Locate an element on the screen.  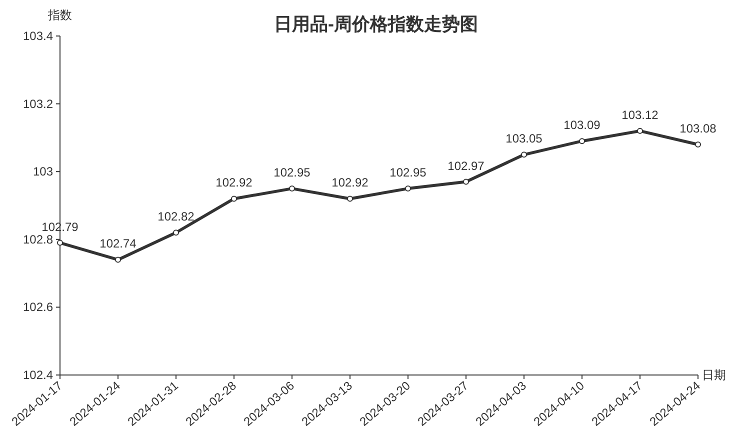
data-label: 102.74 is located at coordinates (118, 243).